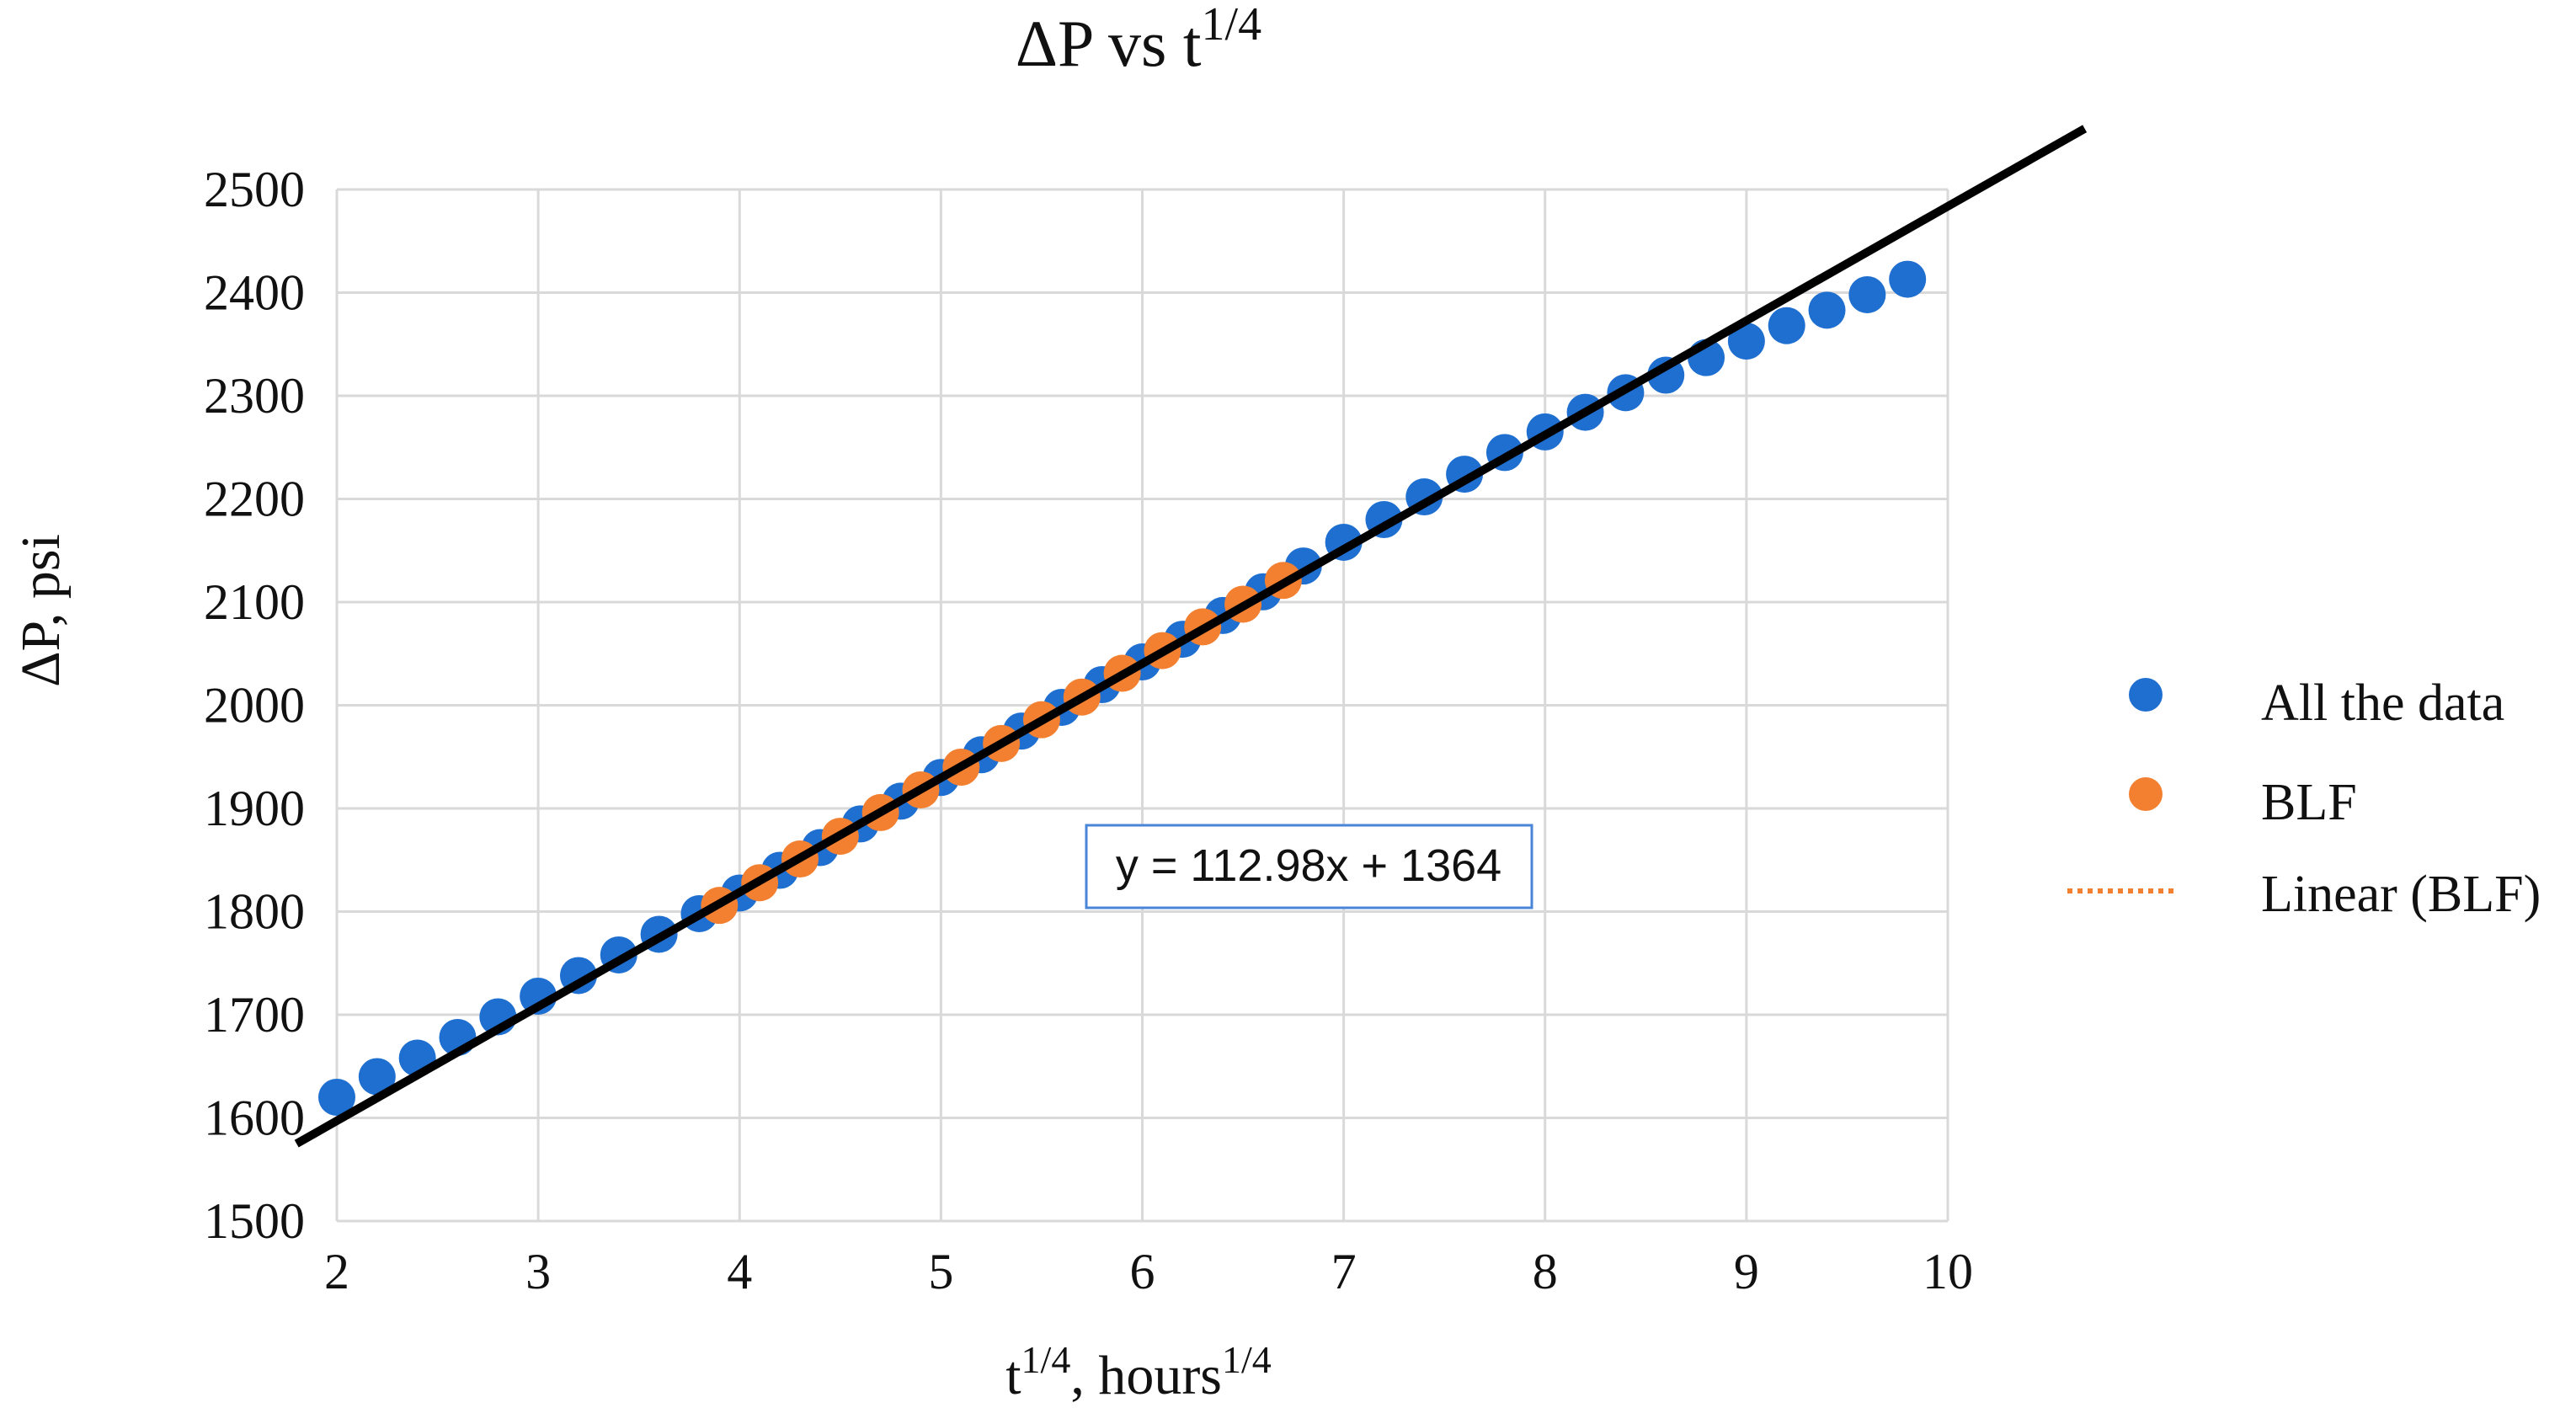 The image size is (2576, 1424). What do you see at coordinates (1344, 1271) in the screenshot?
I see `x-tick-label: 7` at bounding box center [1344, 1271].